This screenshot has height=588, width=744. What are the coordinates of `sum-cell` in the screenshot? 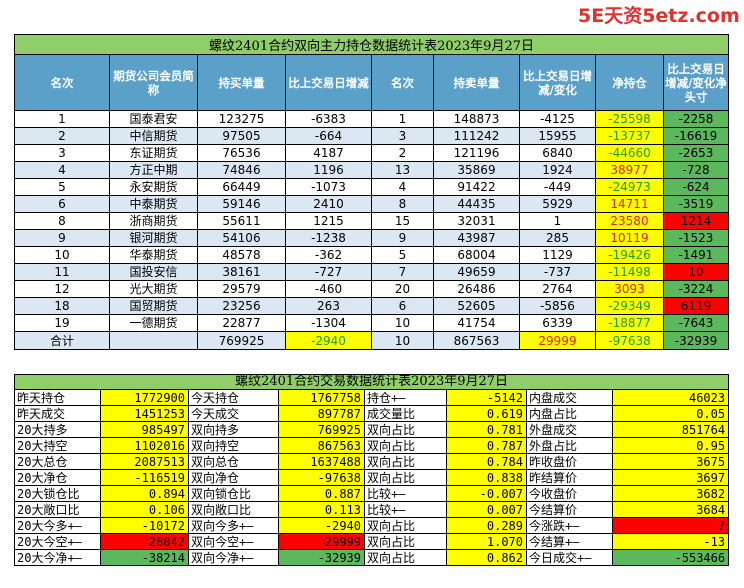 It's located at (153, 340).